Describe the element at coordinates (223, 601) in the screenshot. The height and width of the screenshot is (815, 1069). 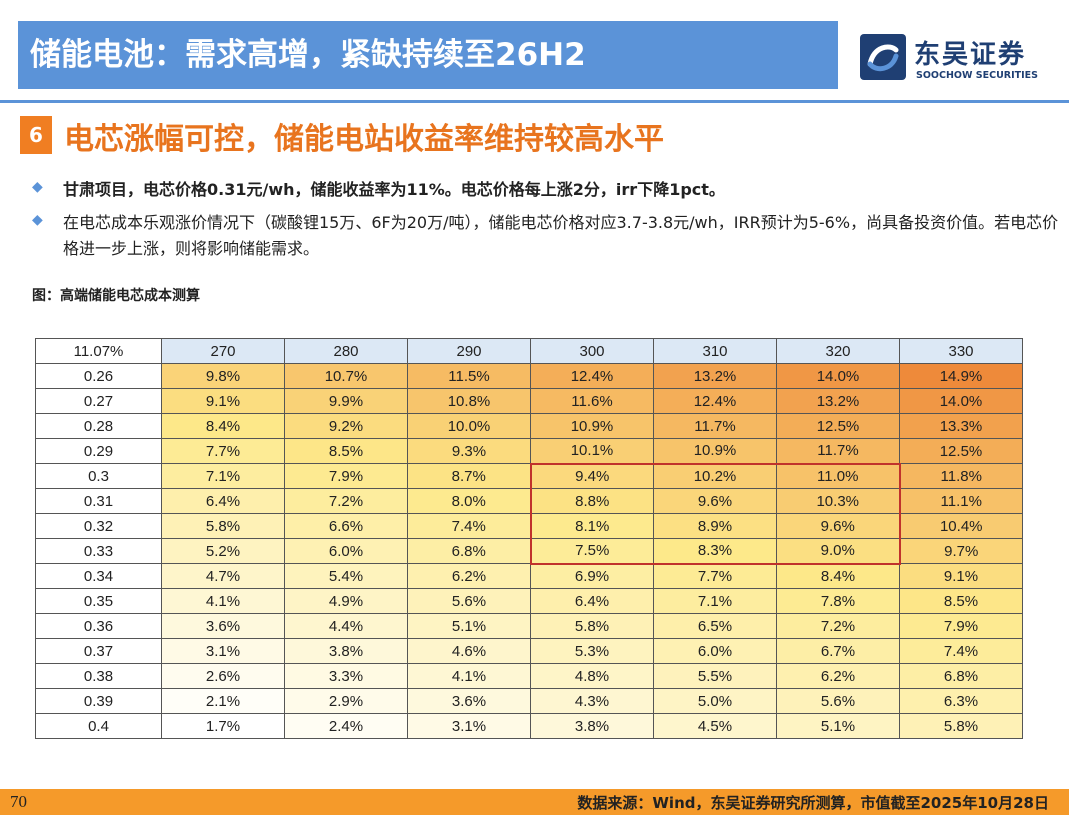
I see `heatmap-cell: 4.1%` at that location.